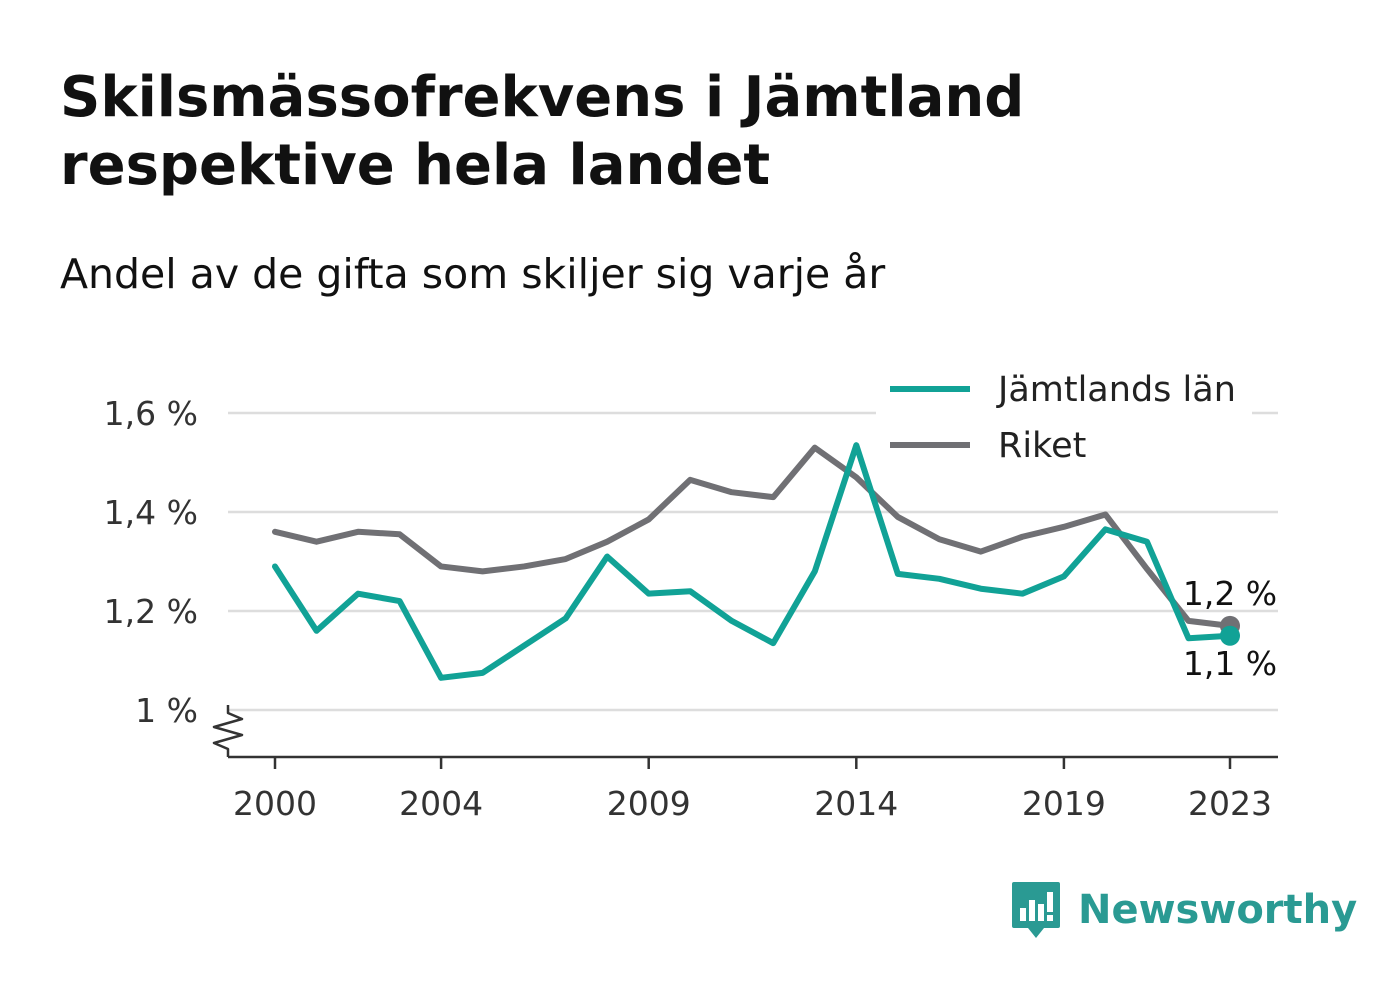  I want to click on x-tick-label: 2014, so click(856, 803).